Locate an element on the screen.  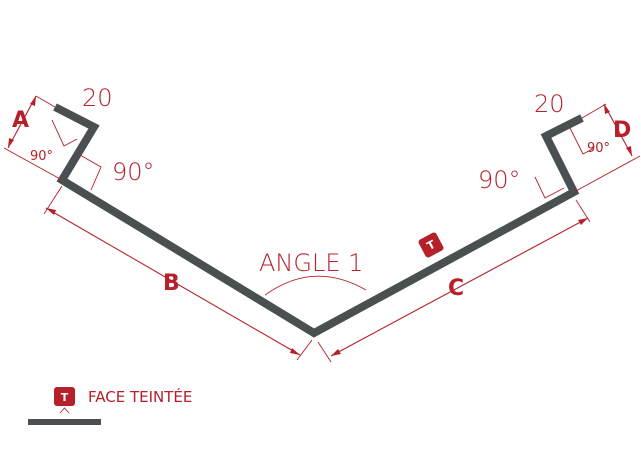
dim-b-extension-right is located at coordinates (304, 350).